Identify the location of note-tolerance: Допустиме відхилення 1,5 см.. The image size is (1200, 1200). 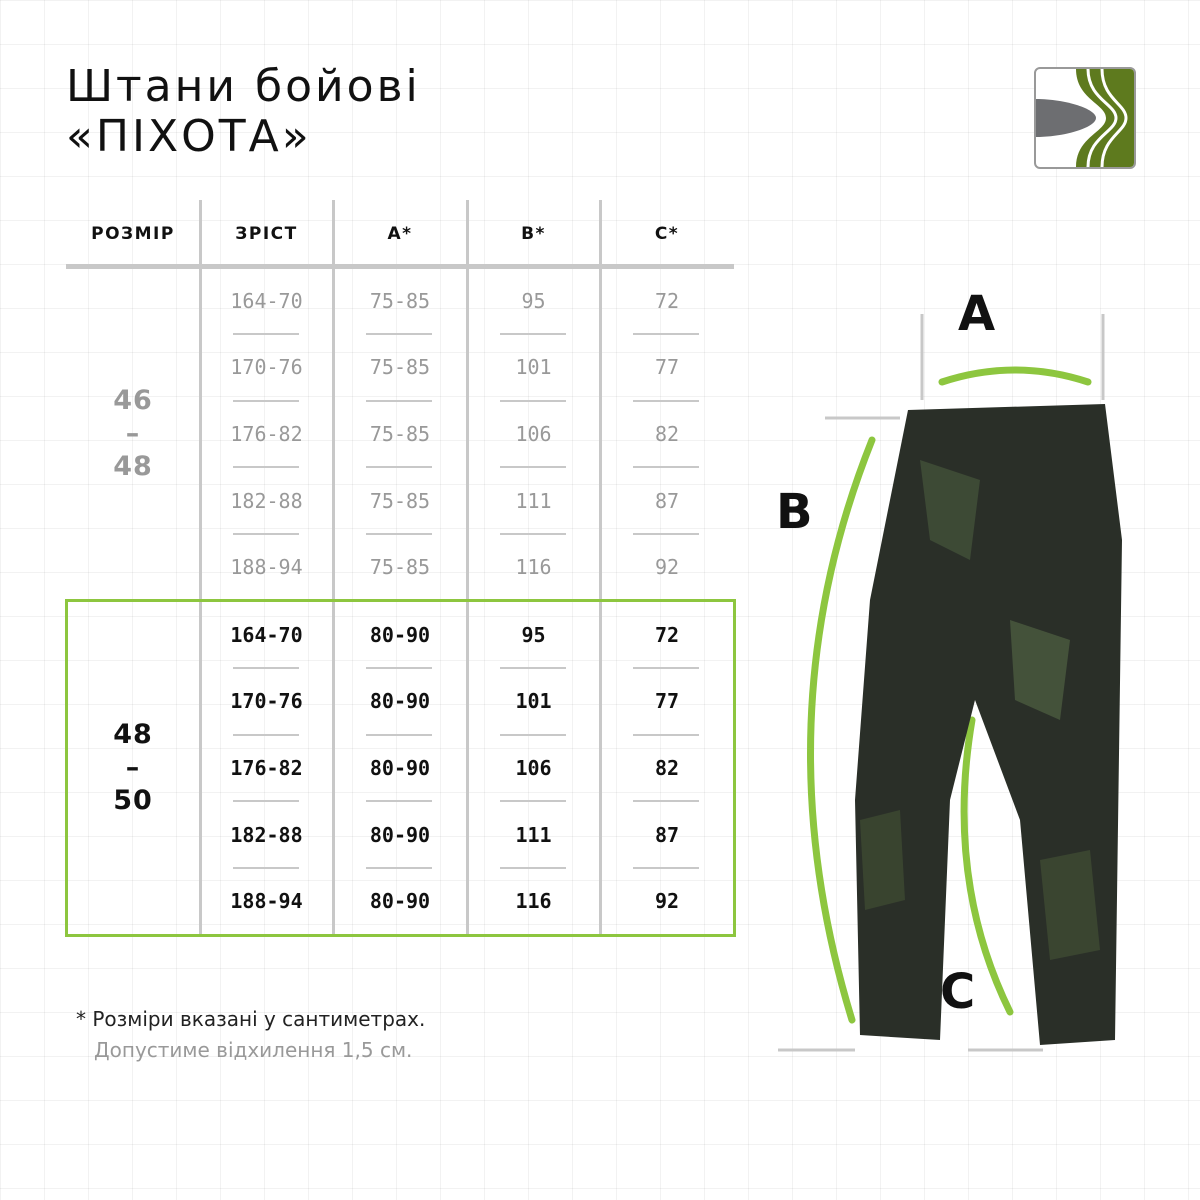
(253, 1050).